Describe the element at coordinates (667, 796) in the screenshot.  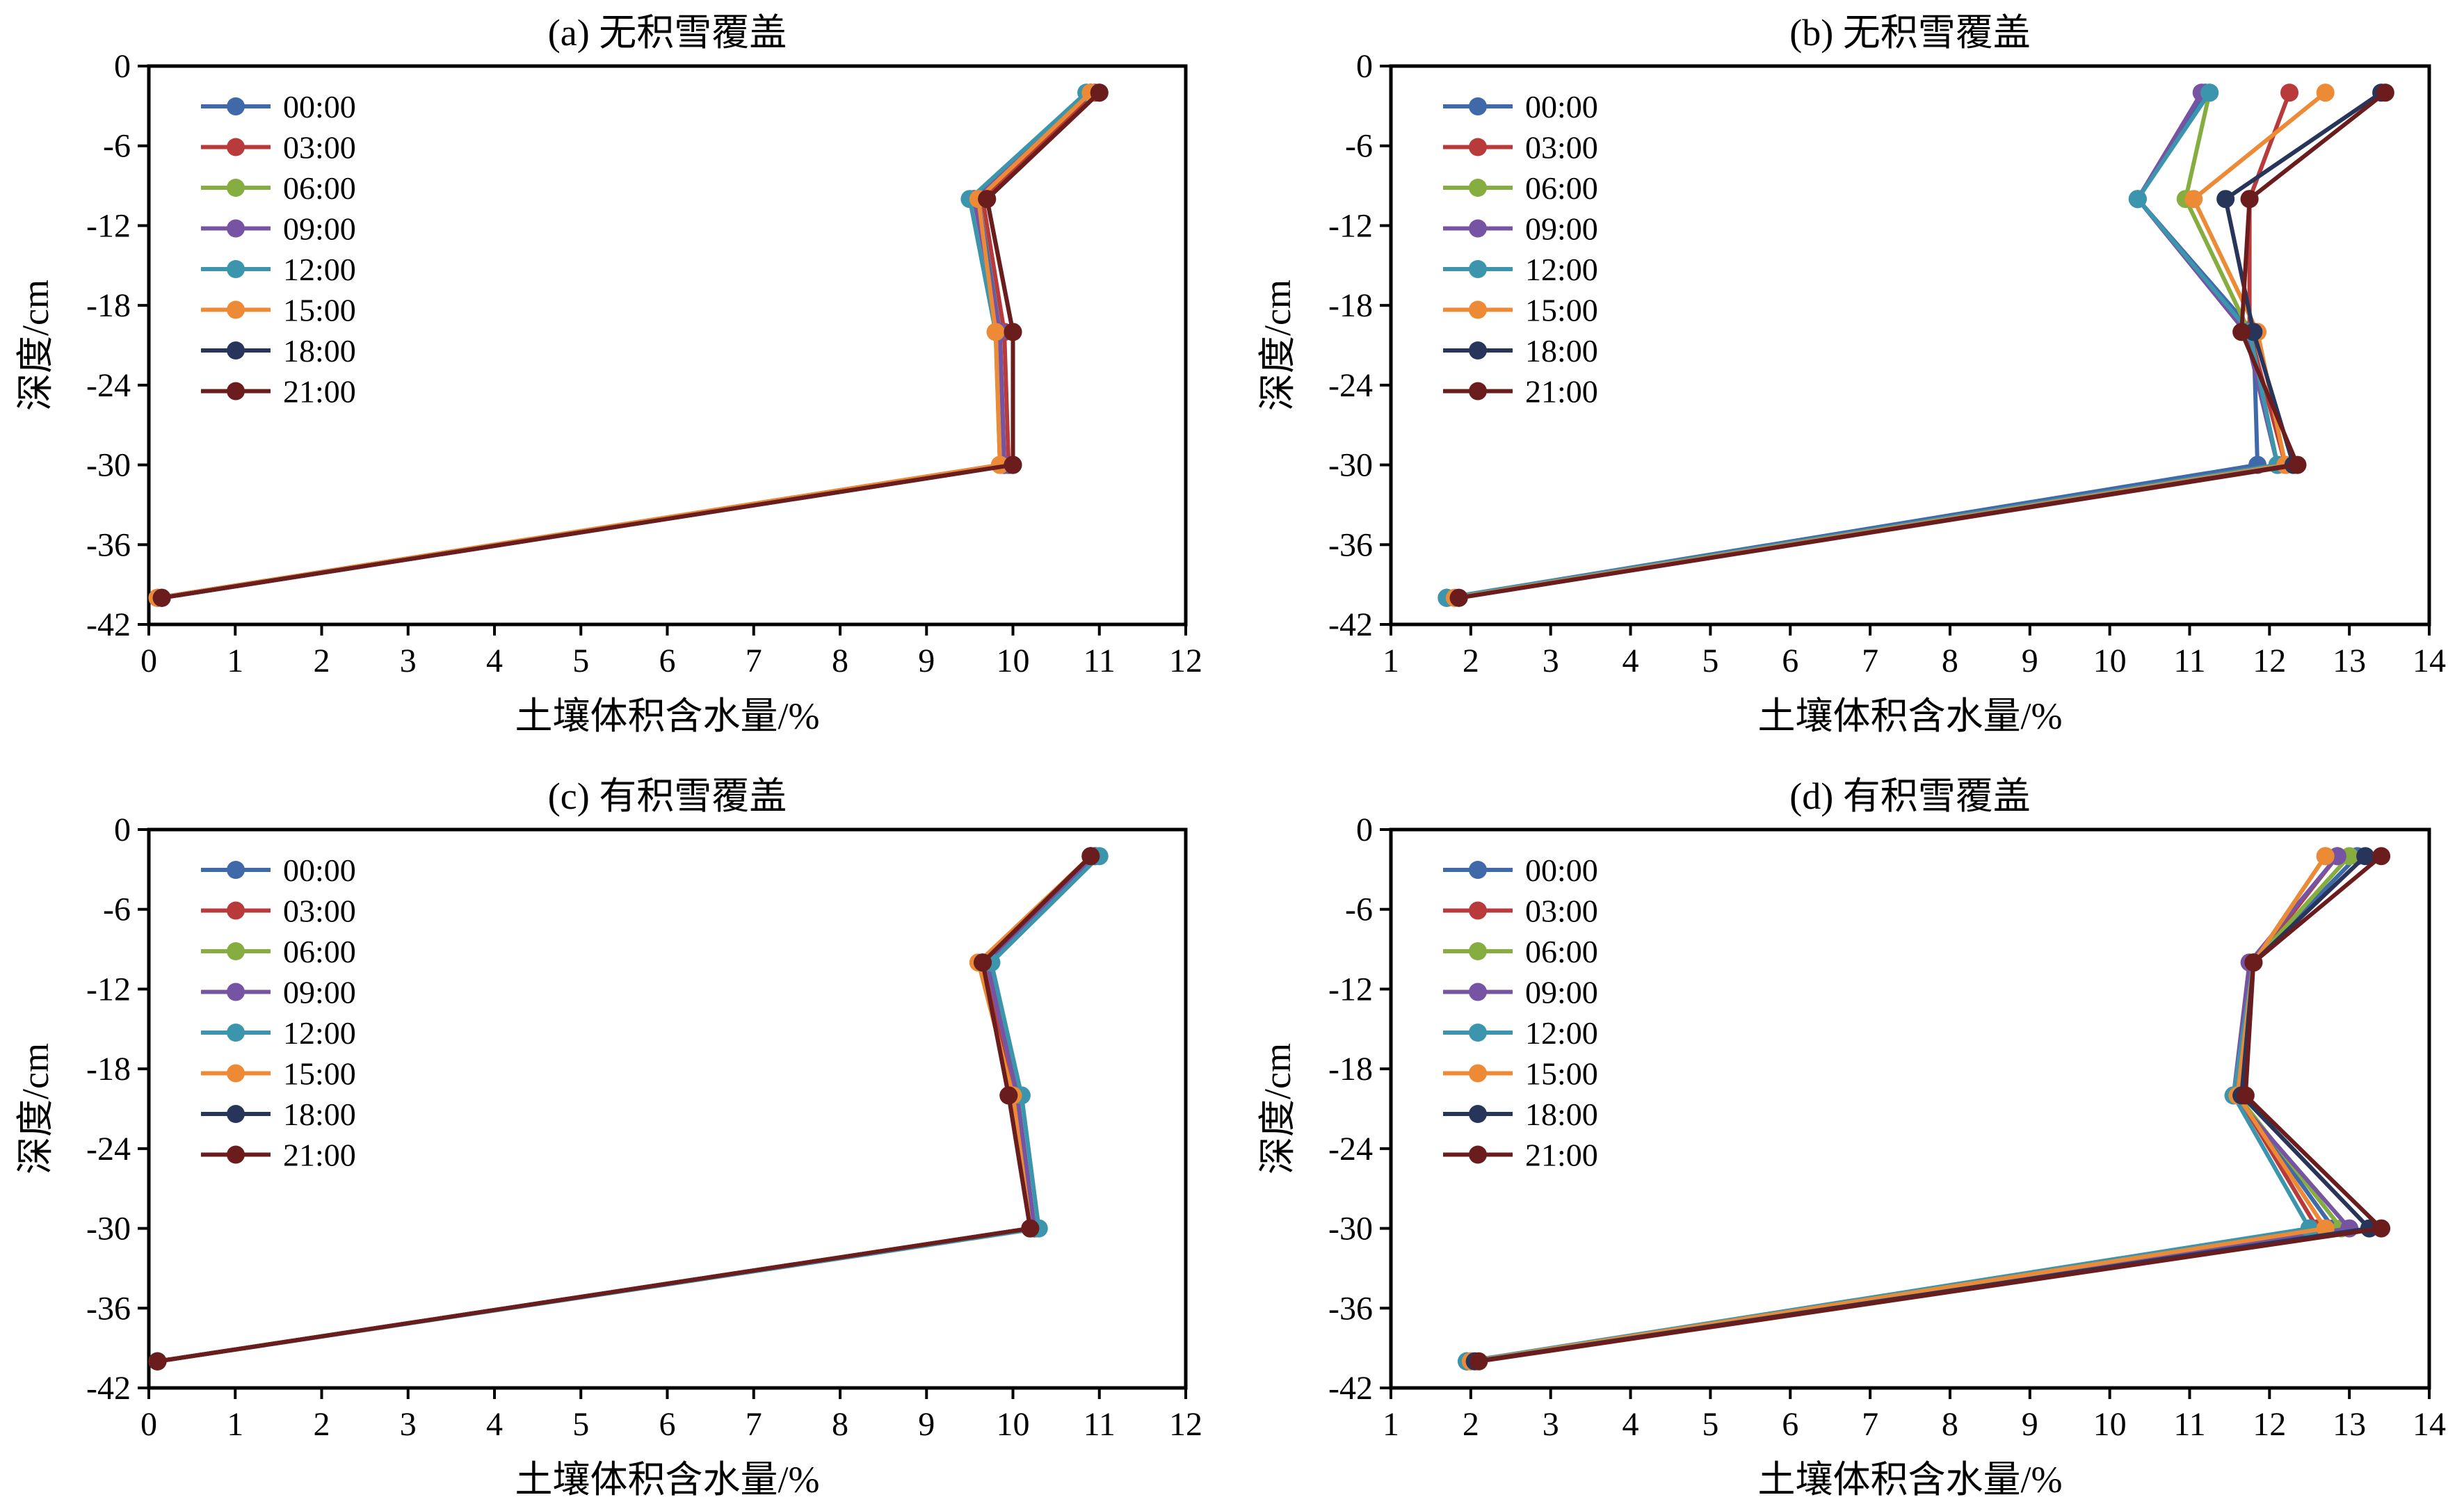
I see `chart-title: (c) 有积雪覆盖` at that location.